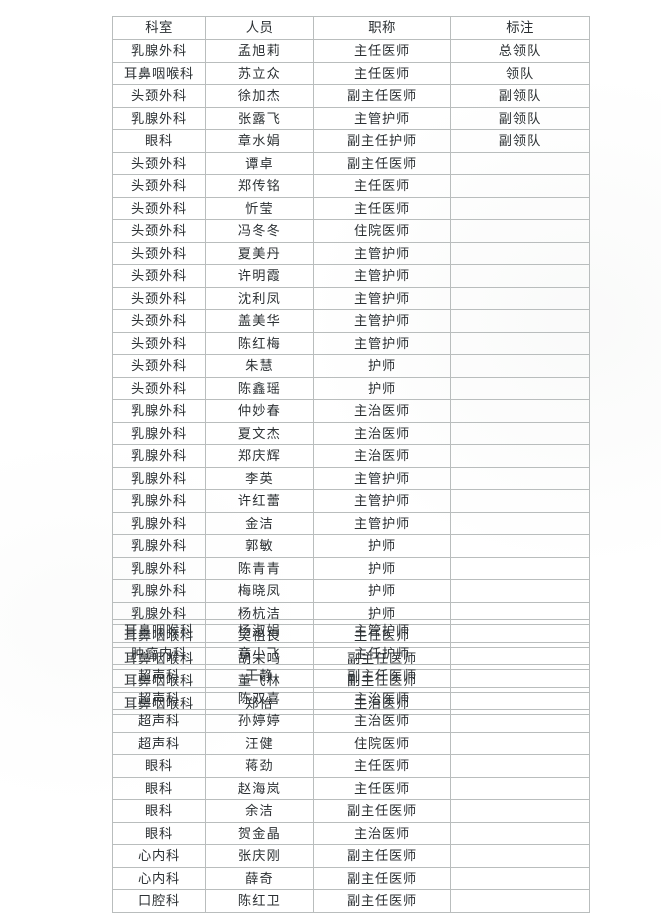  I want to click on cell-personnel: 苏立众, so click(259, 73).